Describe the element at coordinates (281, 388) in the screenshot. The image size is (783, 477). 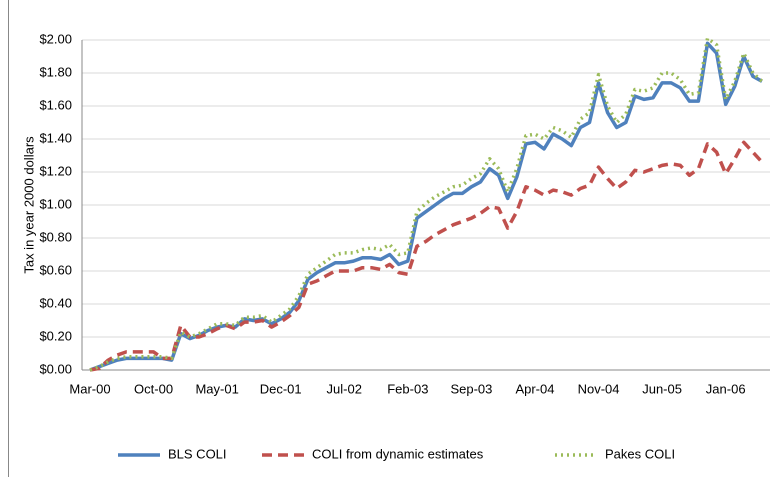
I see `x-tick-label: Dec-01` at that location.